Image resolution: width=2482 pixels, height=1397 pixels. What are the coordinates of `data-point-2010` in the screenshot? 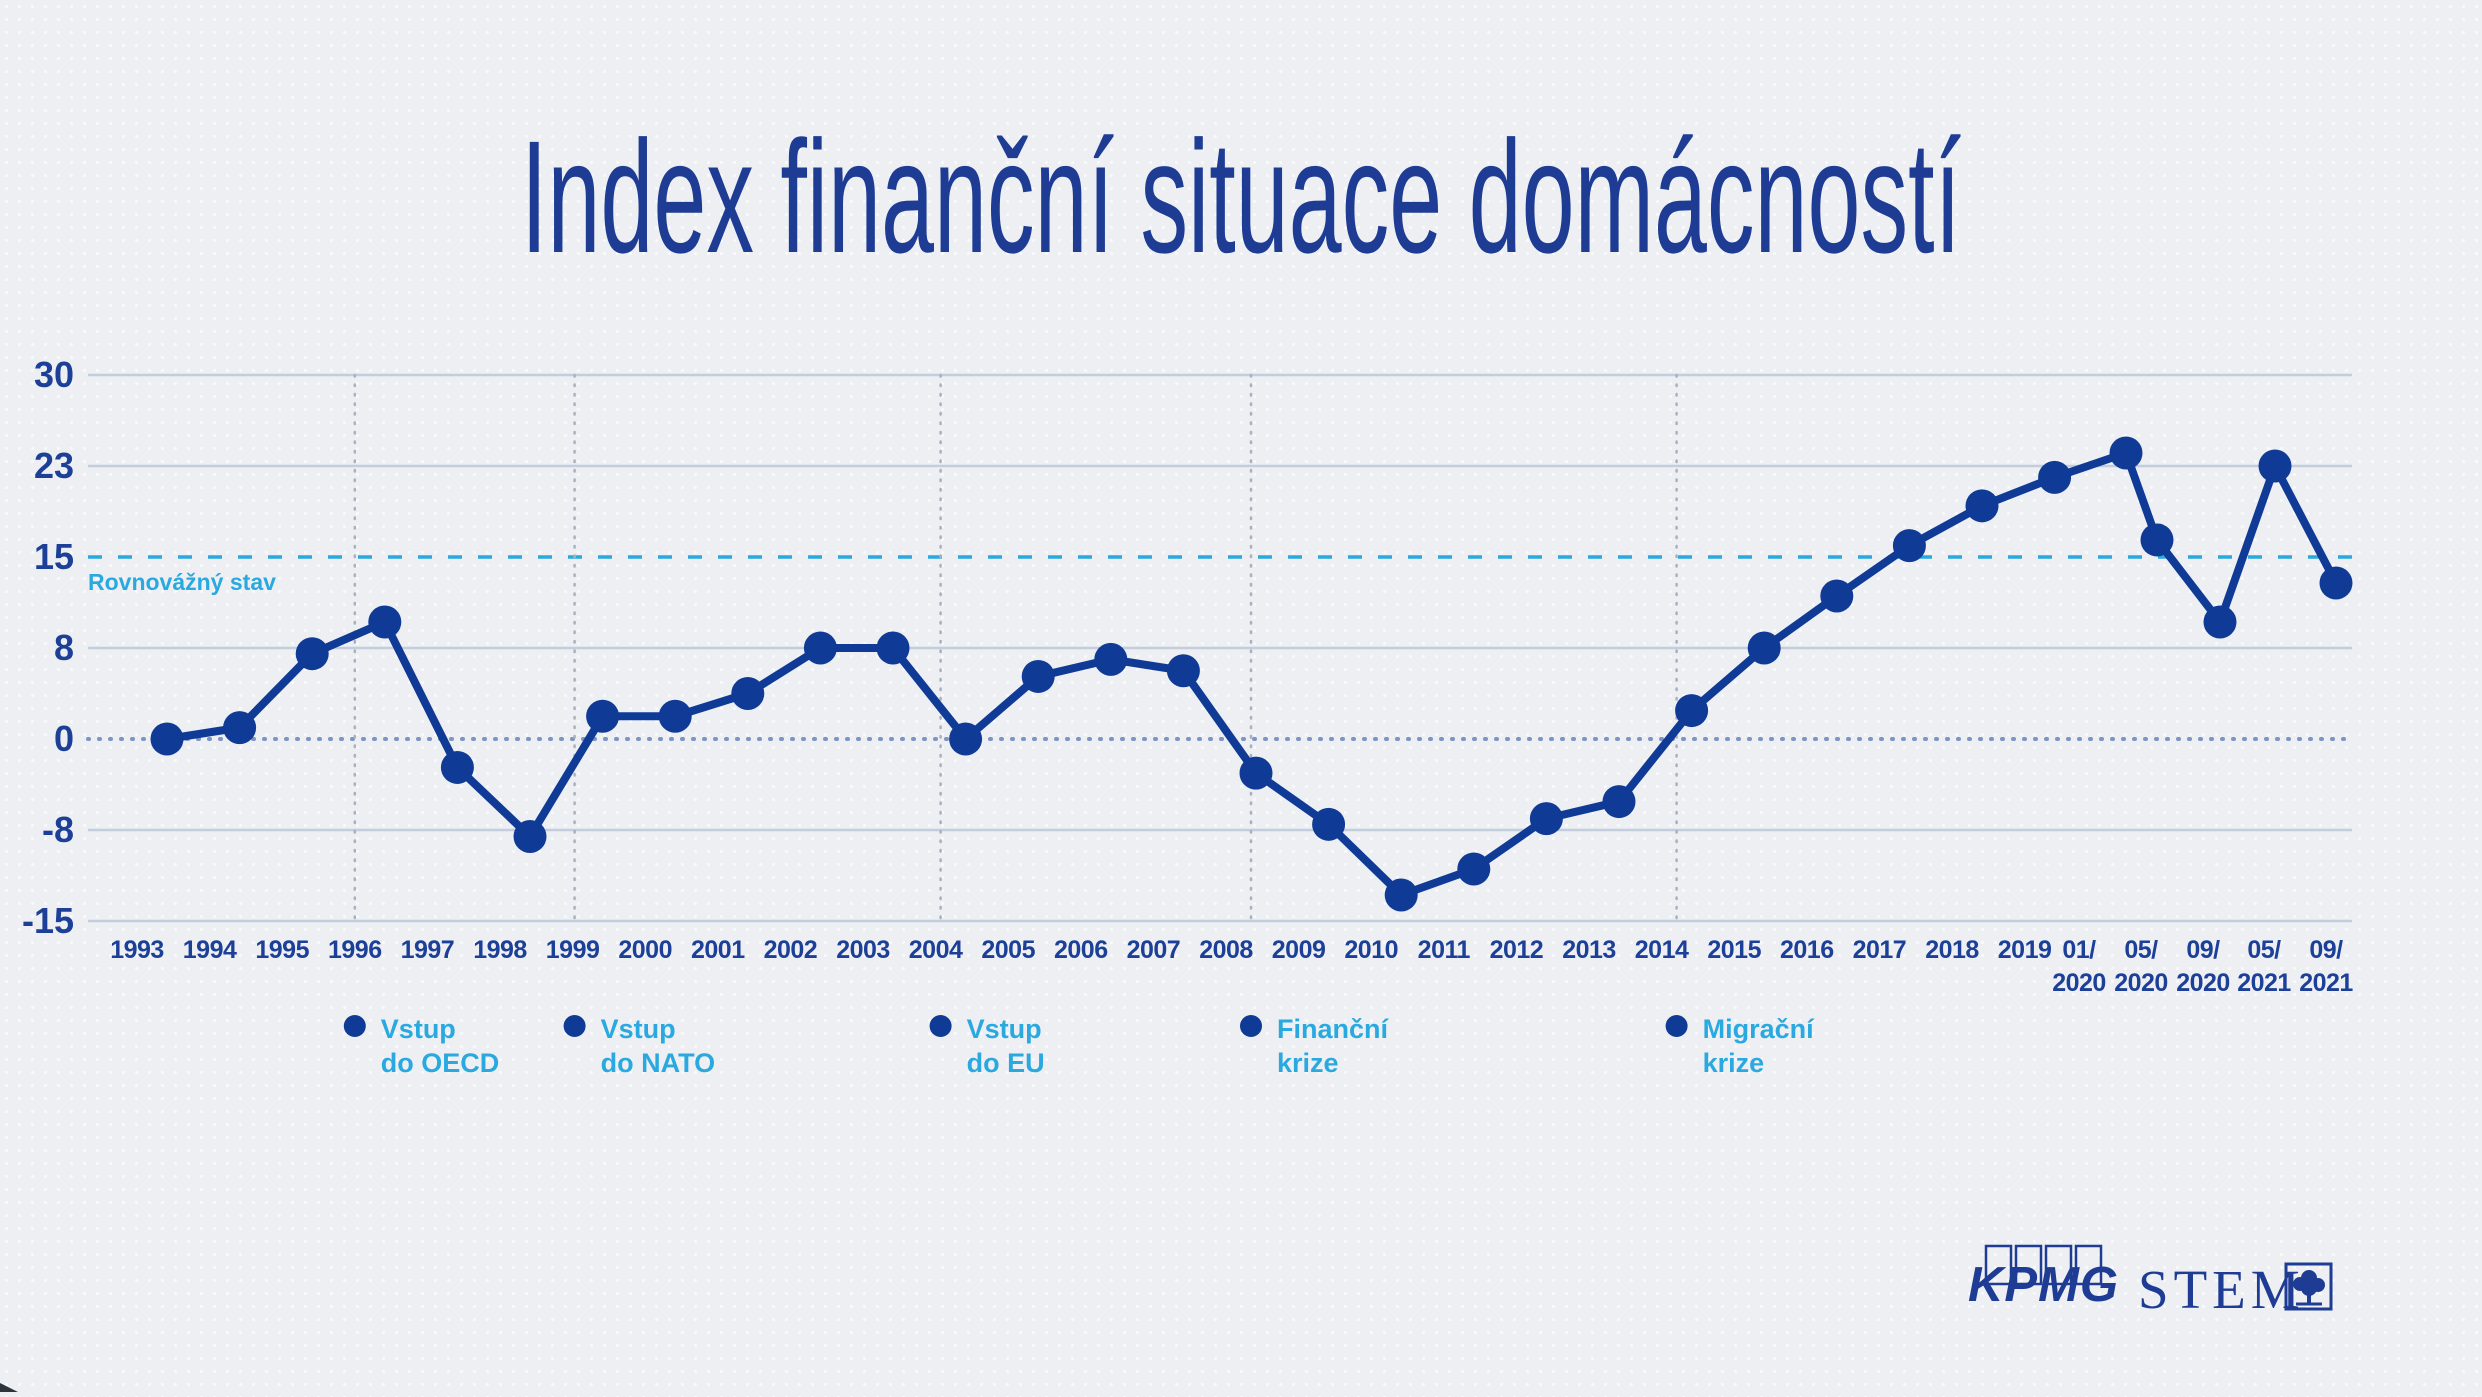 It's located at (1401, 895).